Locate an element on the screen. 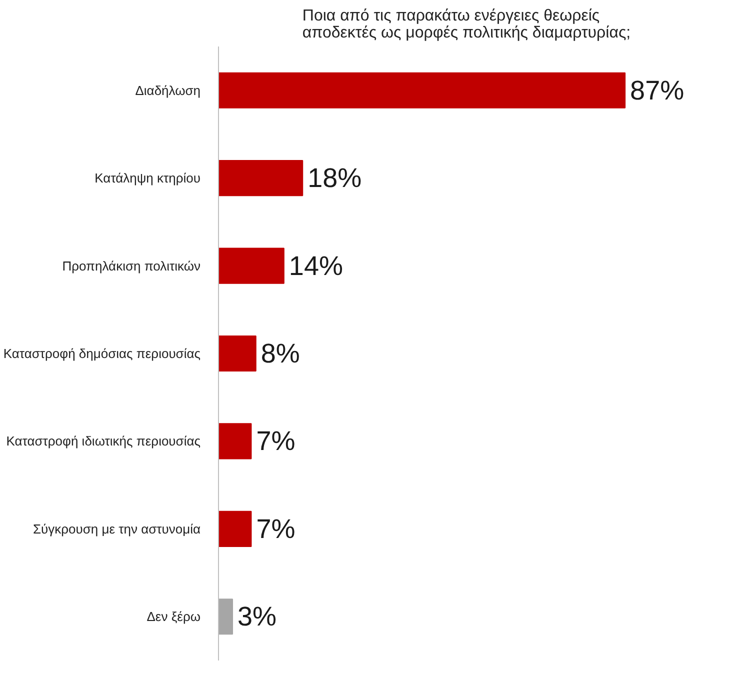 The width and height of the screenshot is (734, 680). data-label: 18% is located at coordinates (335, 178).